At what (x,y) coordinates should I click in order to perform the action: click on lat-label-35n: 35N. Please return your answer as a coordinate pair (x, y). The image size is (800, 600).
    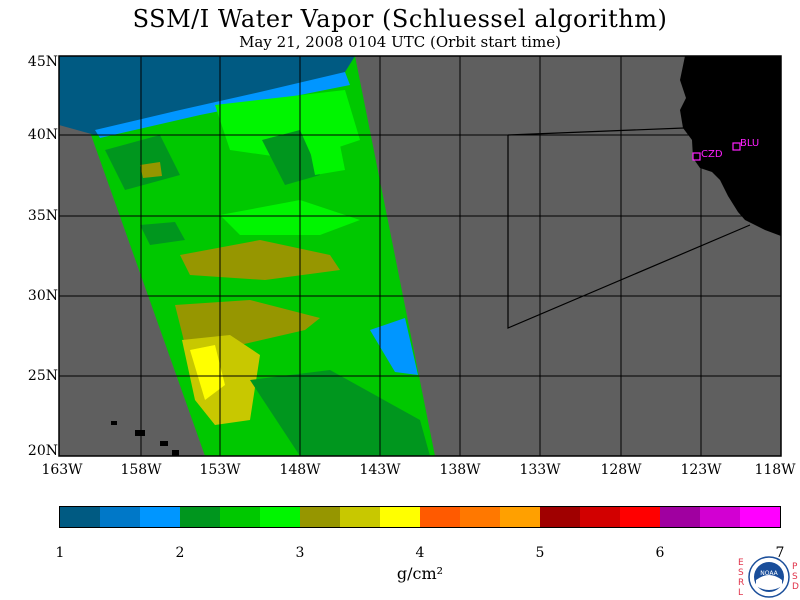
    Looking at the image, I should click on (42, 216).